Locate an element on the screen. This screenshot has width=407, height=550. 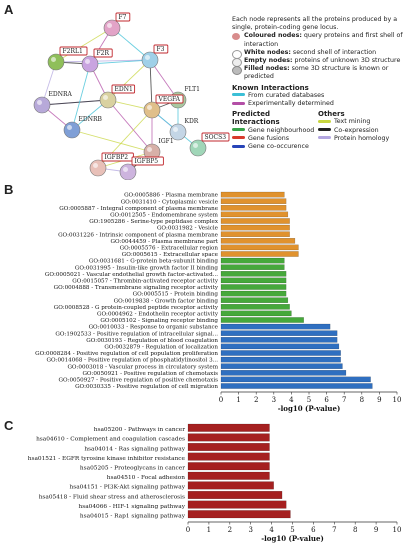
category-label: GO:0031982 - Vesicle is located at coordinates (188, 229).